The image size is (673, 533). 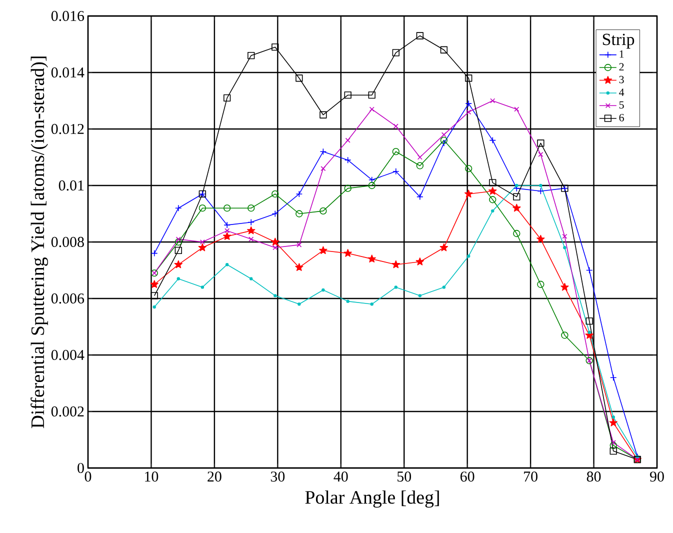 I want to click on y-tick-label: 0.006, so click(x=67, y=298).